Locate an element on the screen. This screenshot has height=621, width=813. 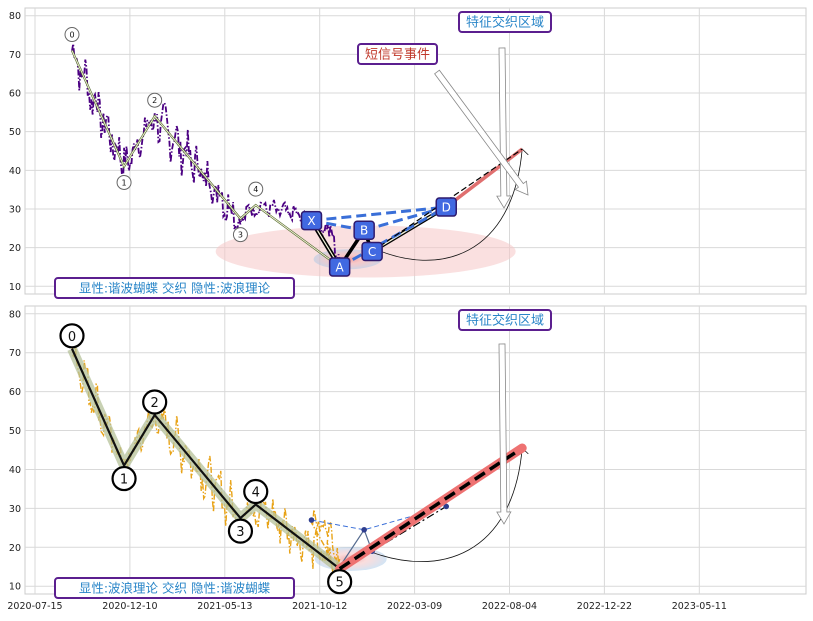
pattern-label: D is located at coordinates (446, 208).